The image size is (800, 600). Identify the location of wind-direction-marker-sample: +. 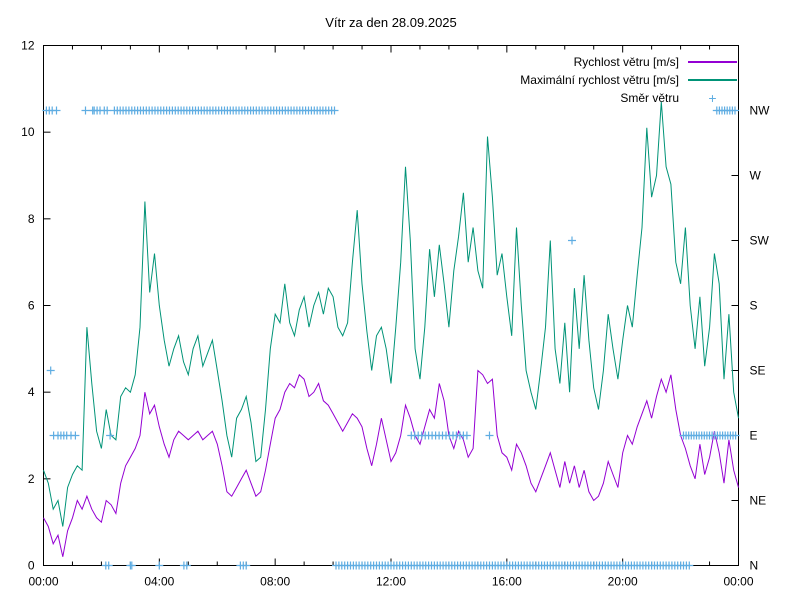
(712, 98).